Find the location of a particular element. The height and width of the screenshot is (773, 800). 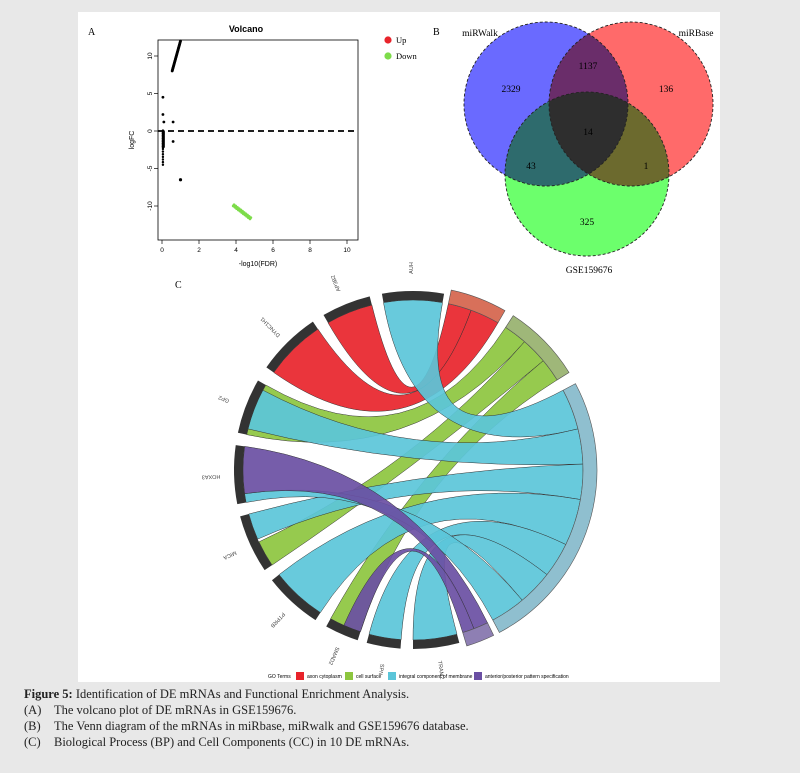

venn-count-walk-only: 2329 is located at coordinates (511, 90).